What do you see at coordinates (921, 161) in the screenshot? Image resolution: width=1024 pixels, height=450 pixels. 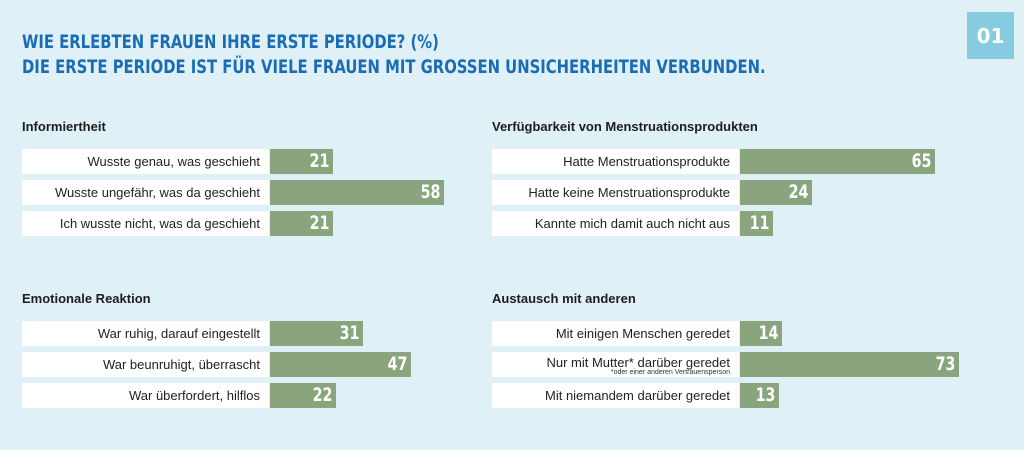 I see `bar-value-label: 65` at bounding box center [921, 161].